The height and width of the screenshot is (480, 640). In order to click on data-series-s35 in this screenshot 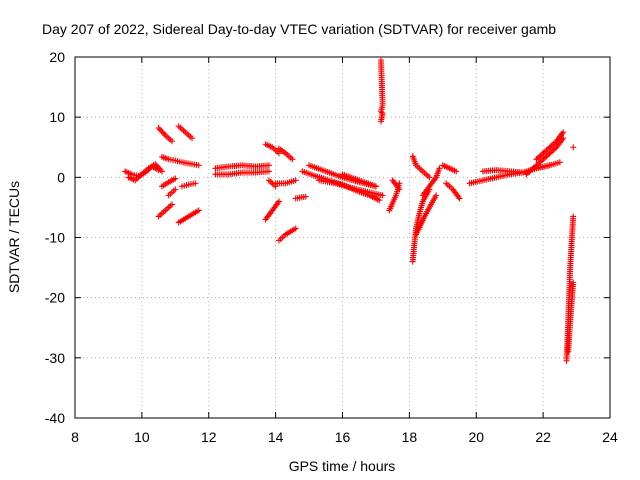, I will do `click(550, 146)`.